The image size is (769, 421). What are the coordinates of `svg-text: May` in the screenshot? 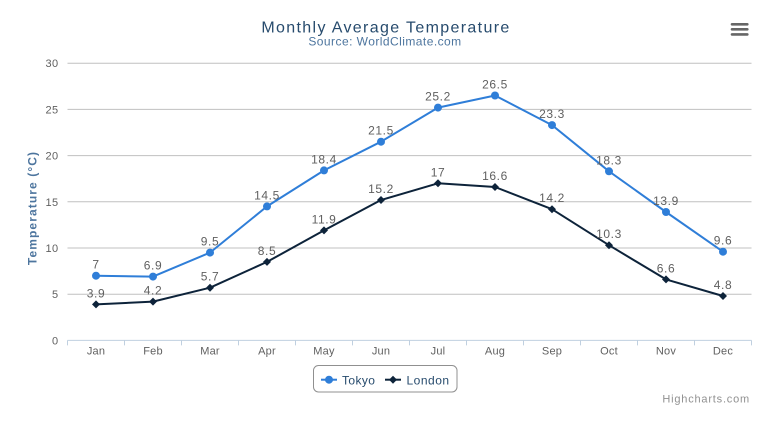 It's located at (324, 351).